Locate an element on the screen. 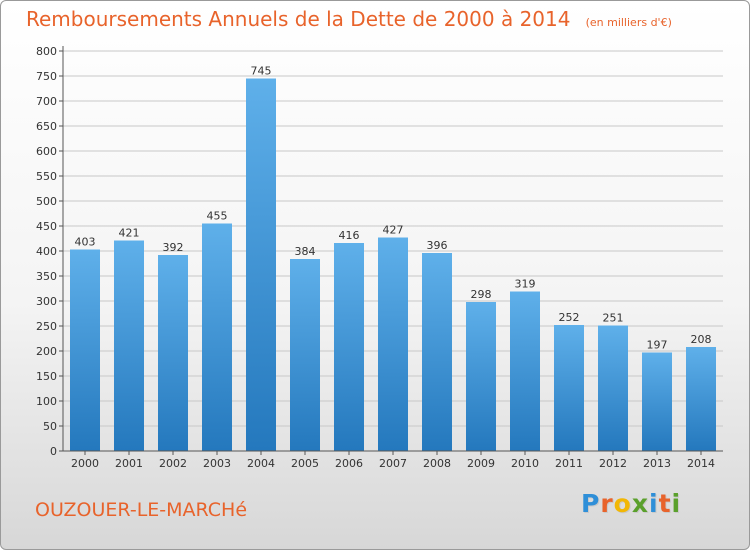 The width and height of the screenshot is (750, 550). y-tick-label: 50 is located at coordinates (50, 426).